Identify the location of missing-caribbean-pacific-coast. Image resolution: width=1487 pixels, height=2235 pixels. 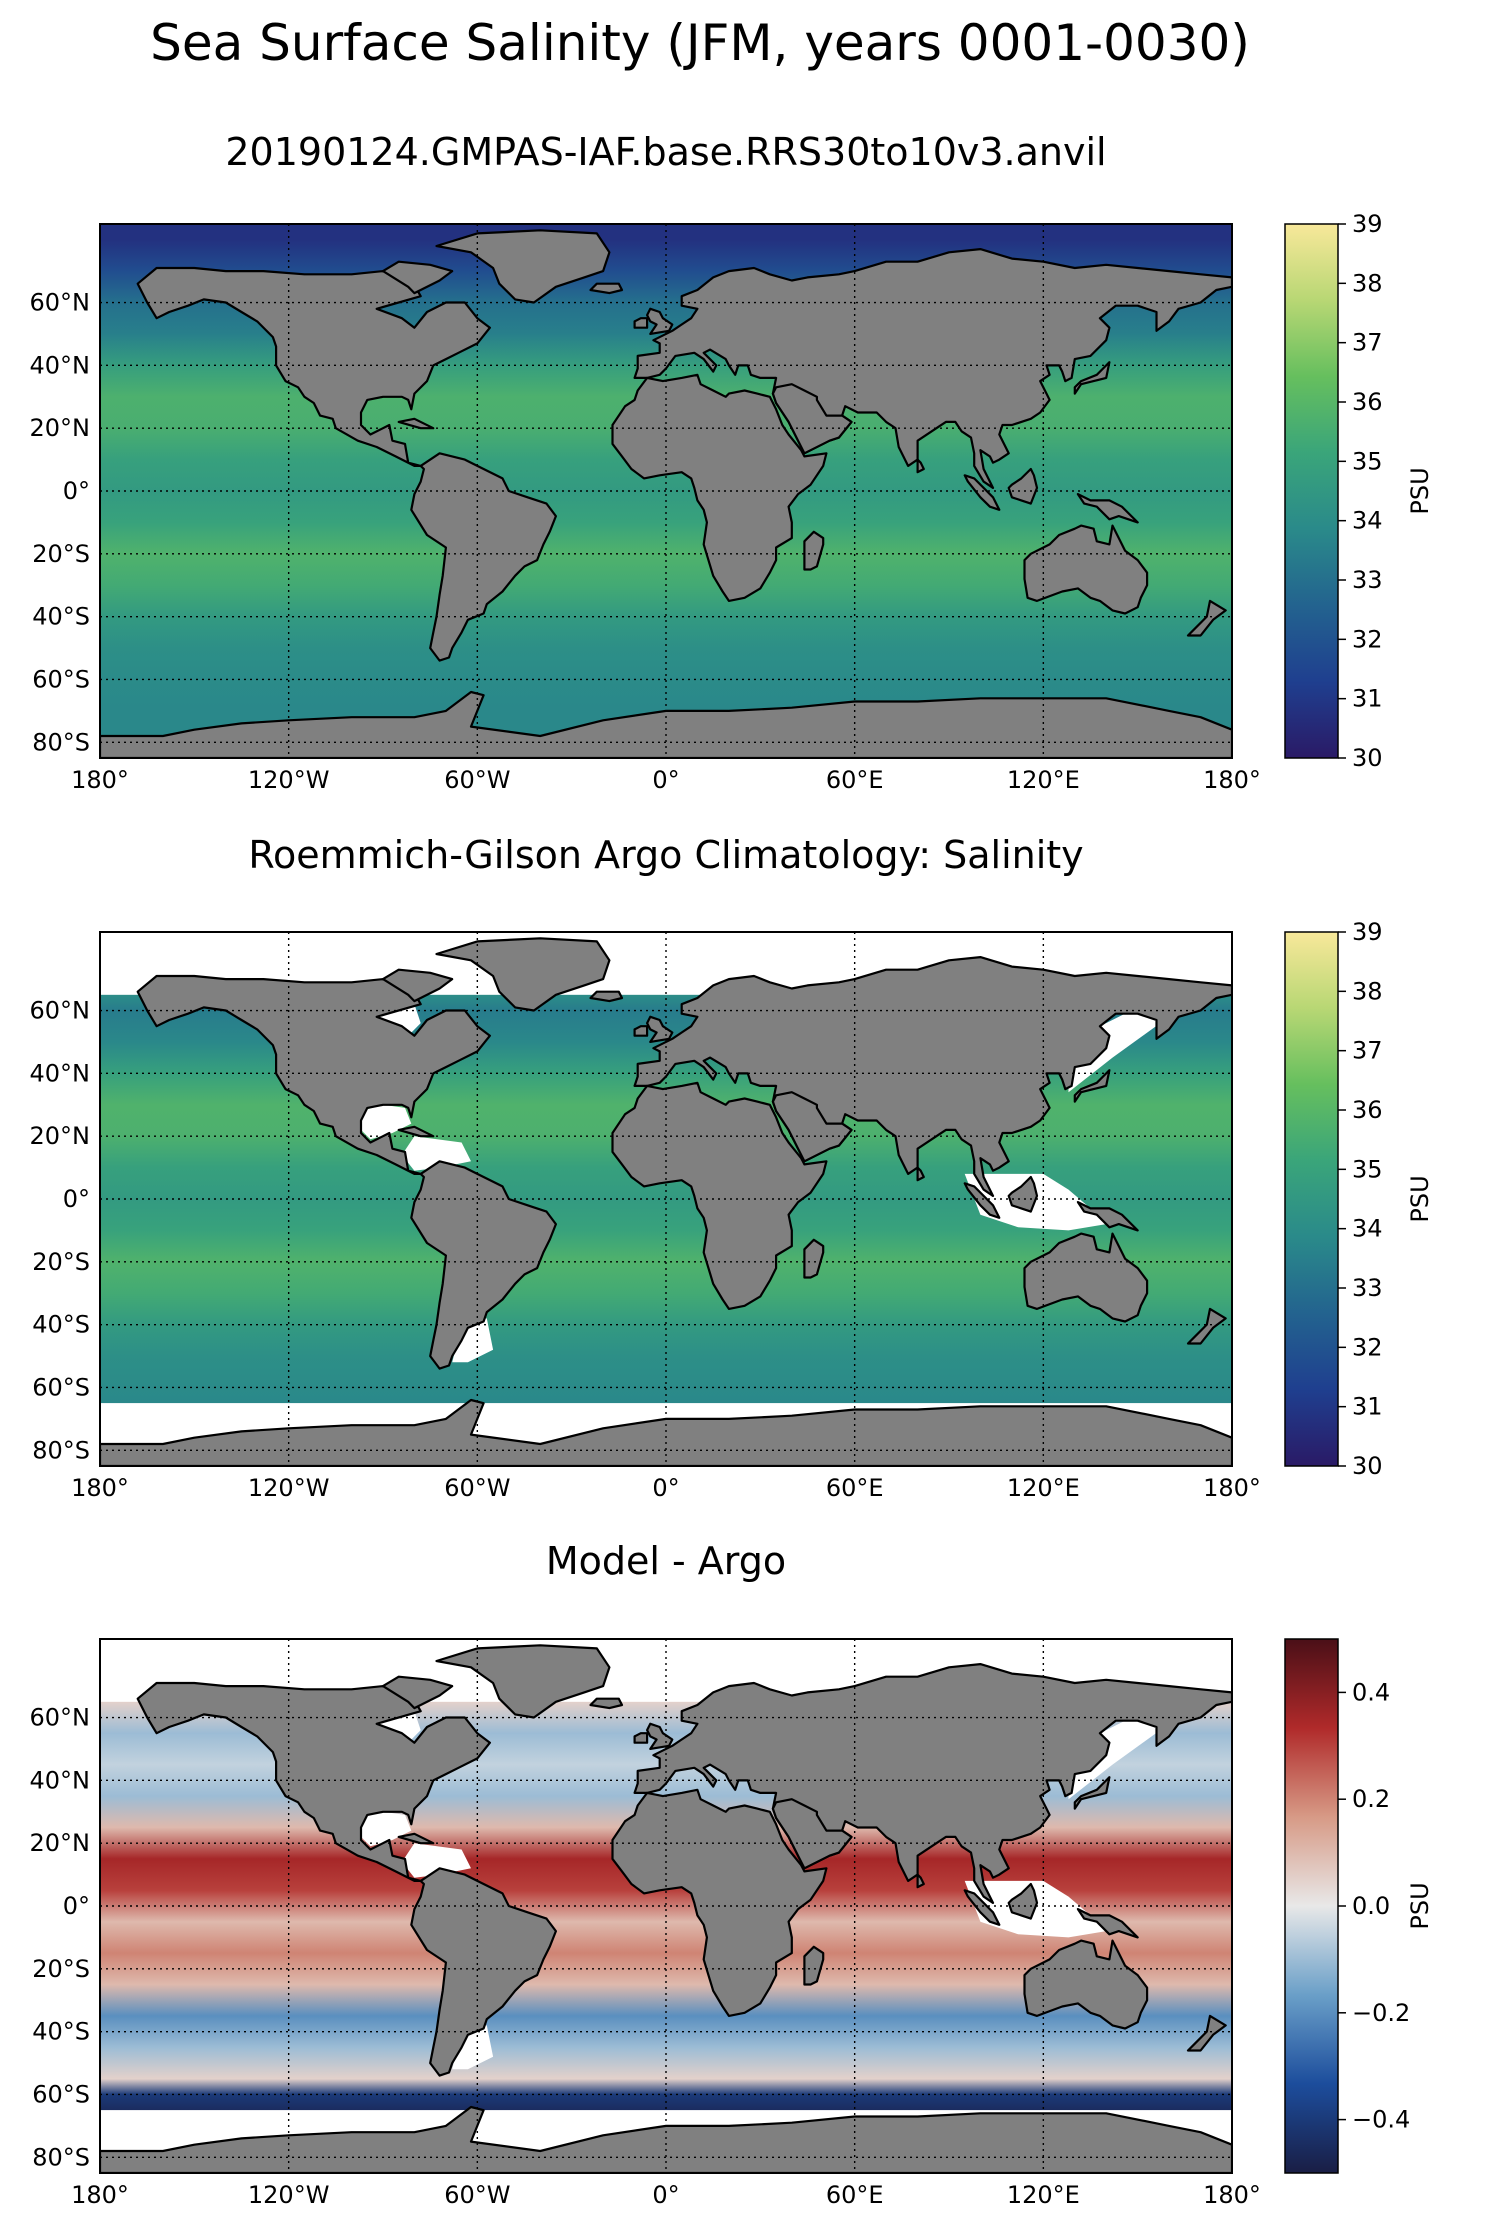
(436, 1860).